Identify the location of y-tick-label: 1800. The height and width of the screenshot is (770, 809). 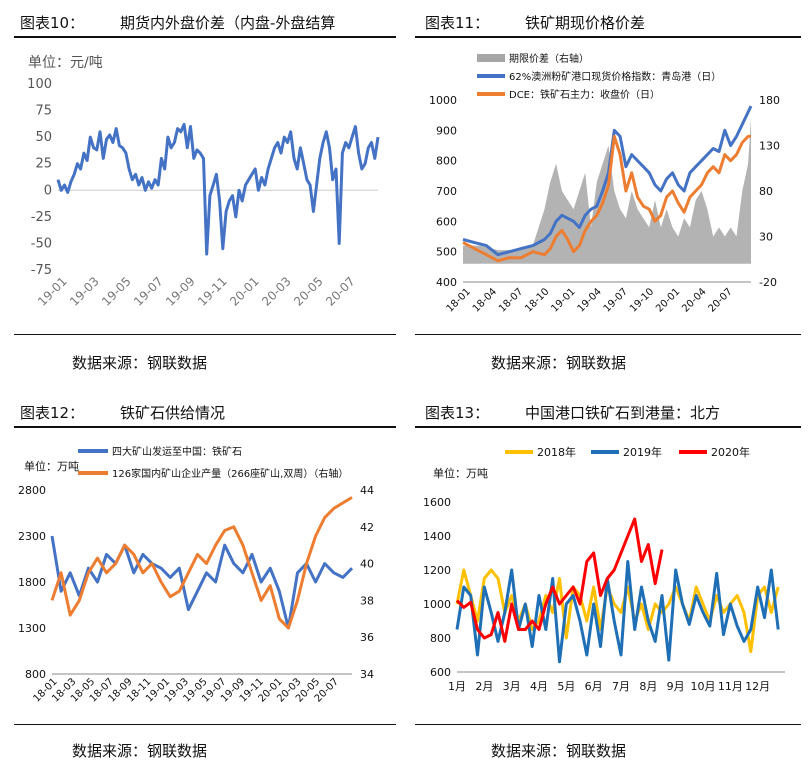
(32, 582).